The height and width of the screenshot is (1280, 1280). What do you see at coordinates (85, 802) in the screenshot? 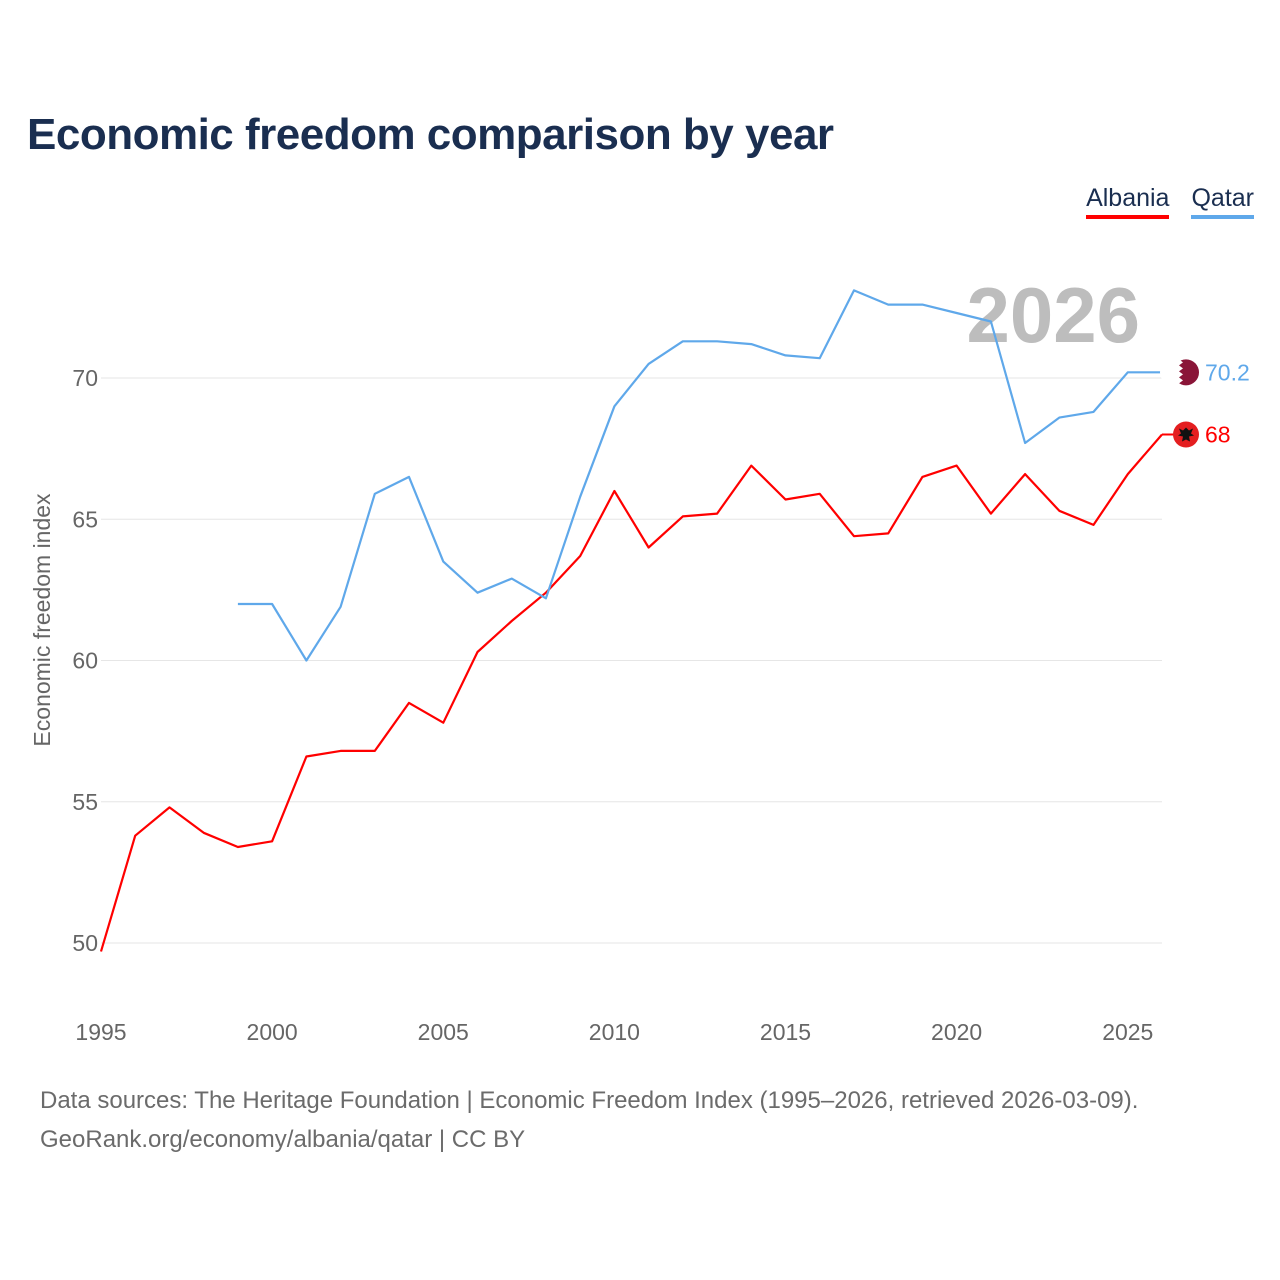
I see `y-tick-label: 55` at bounding box center [85, 802].